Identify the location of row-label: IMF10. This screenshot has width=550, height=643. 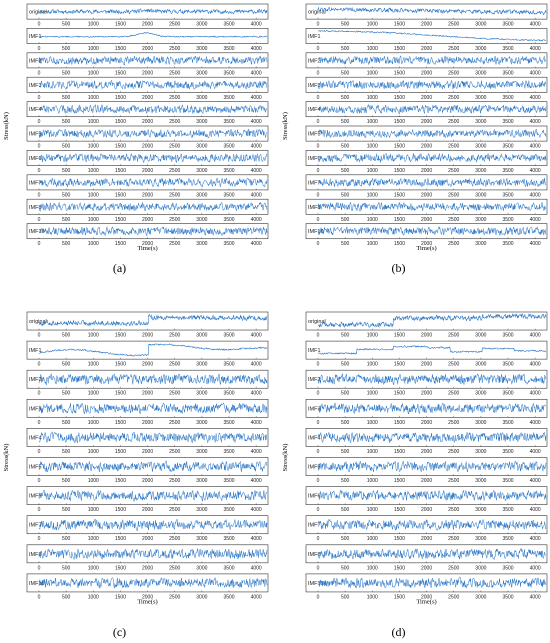
(37, 232).